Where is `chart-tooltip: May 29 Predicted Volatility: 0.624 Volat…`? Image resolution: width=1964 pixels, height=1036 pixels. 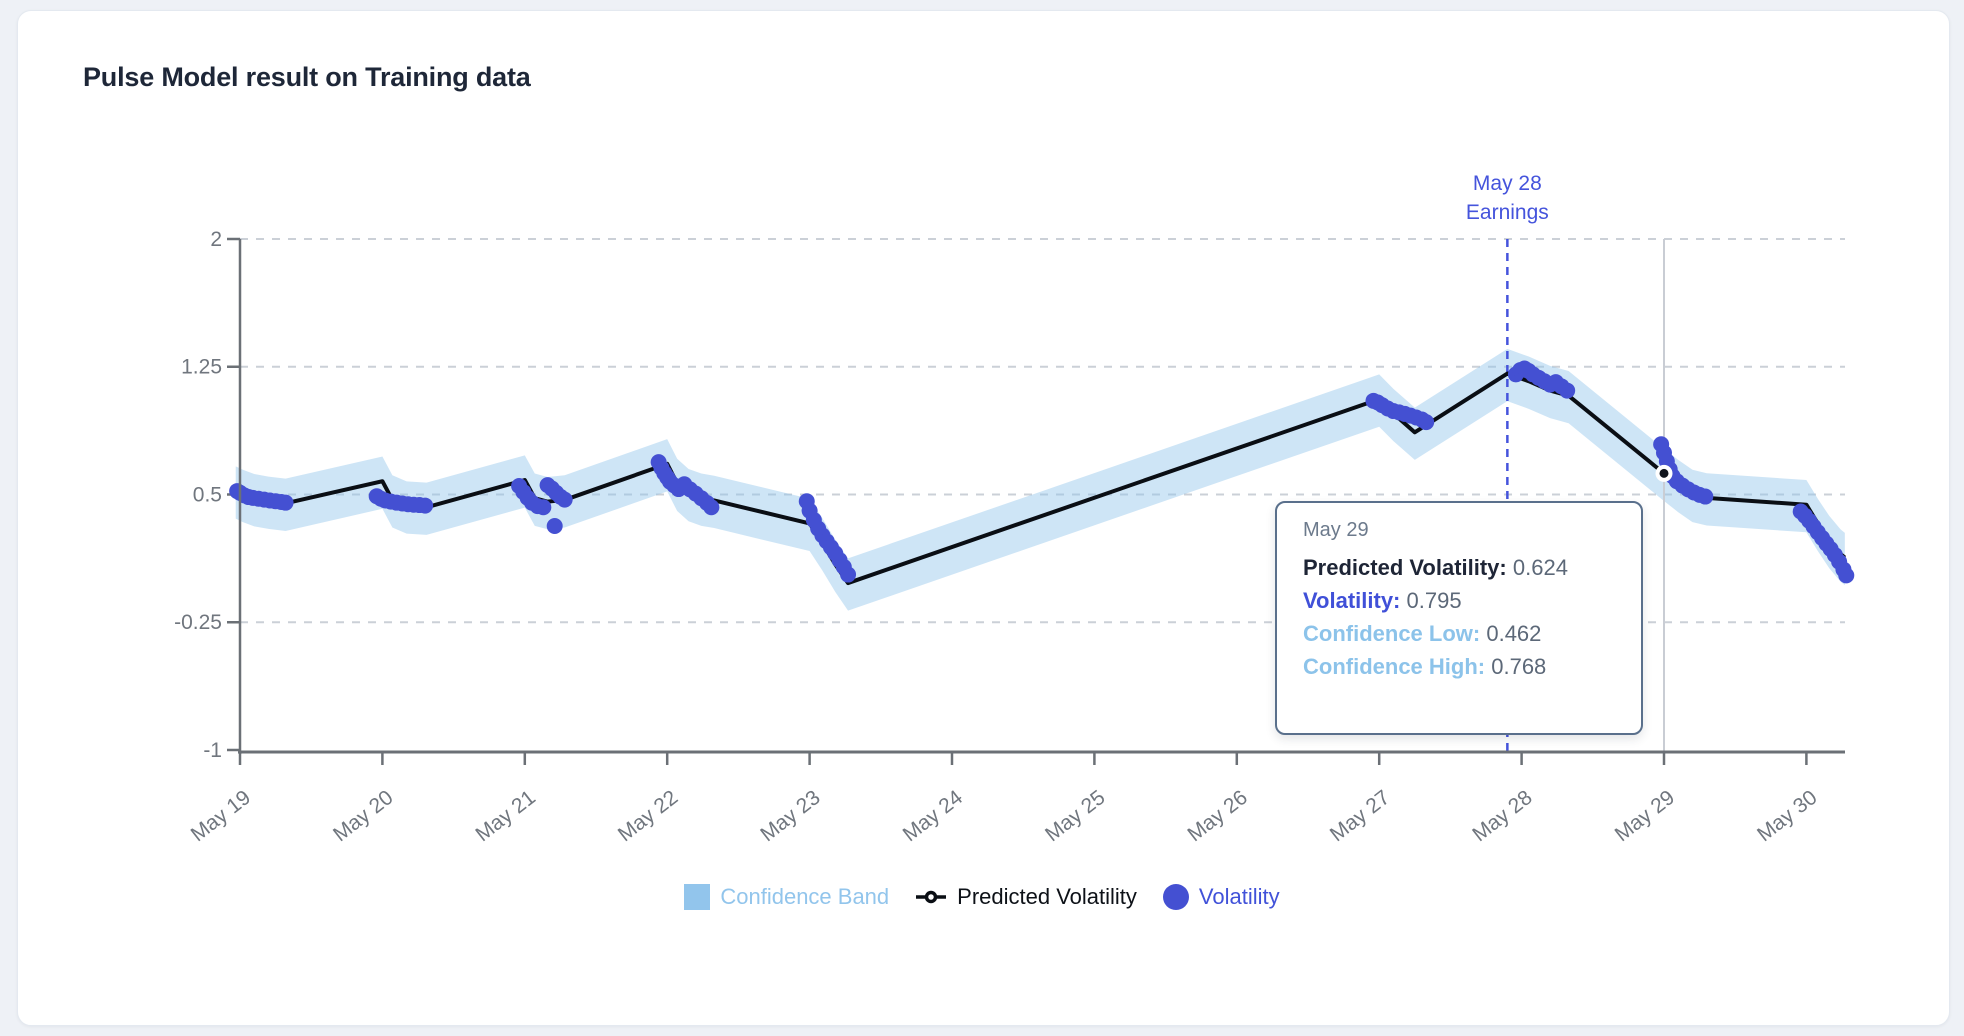 chart-tooltip: May 29 Predicted Volatility: 0.624 Volat… is located at coordinates (1459, 618).